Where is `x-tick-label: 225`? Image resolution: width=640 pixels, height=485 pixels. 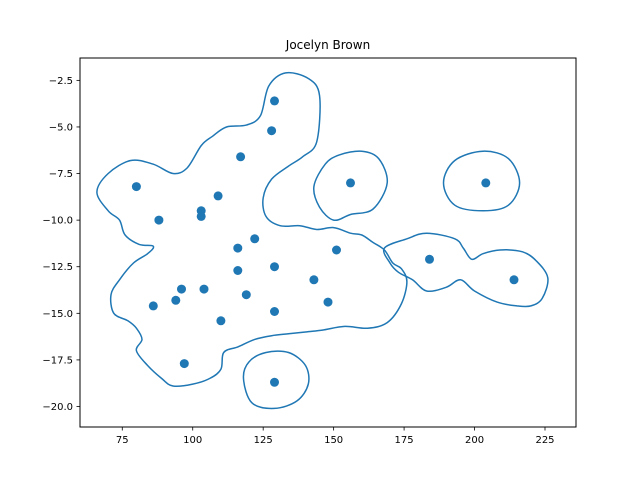
x-tick-label: 225 is located at coordinates (544, 440).